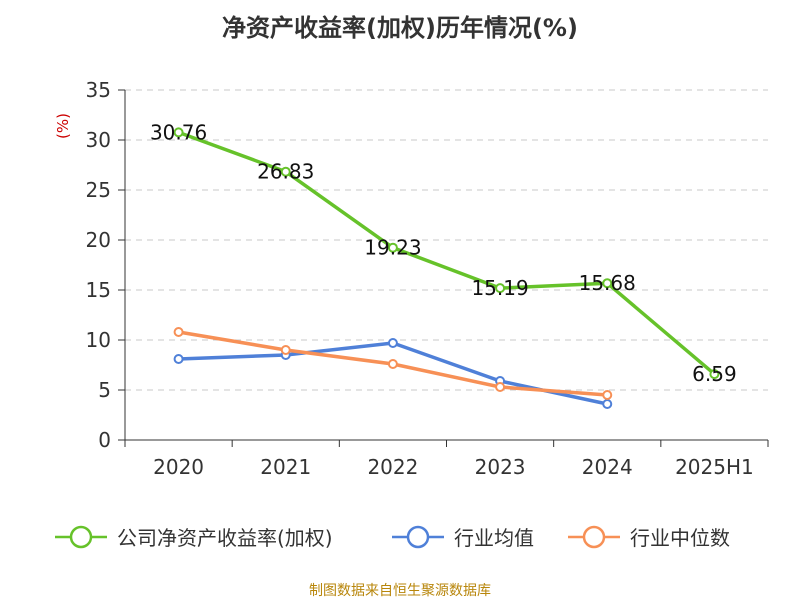 The width and height of the screenshot is (800, 600). What do you see at coordinates (98, 90) in the screenshot?
I see `y-tick-label: 35` at bounding box center [98, 90].